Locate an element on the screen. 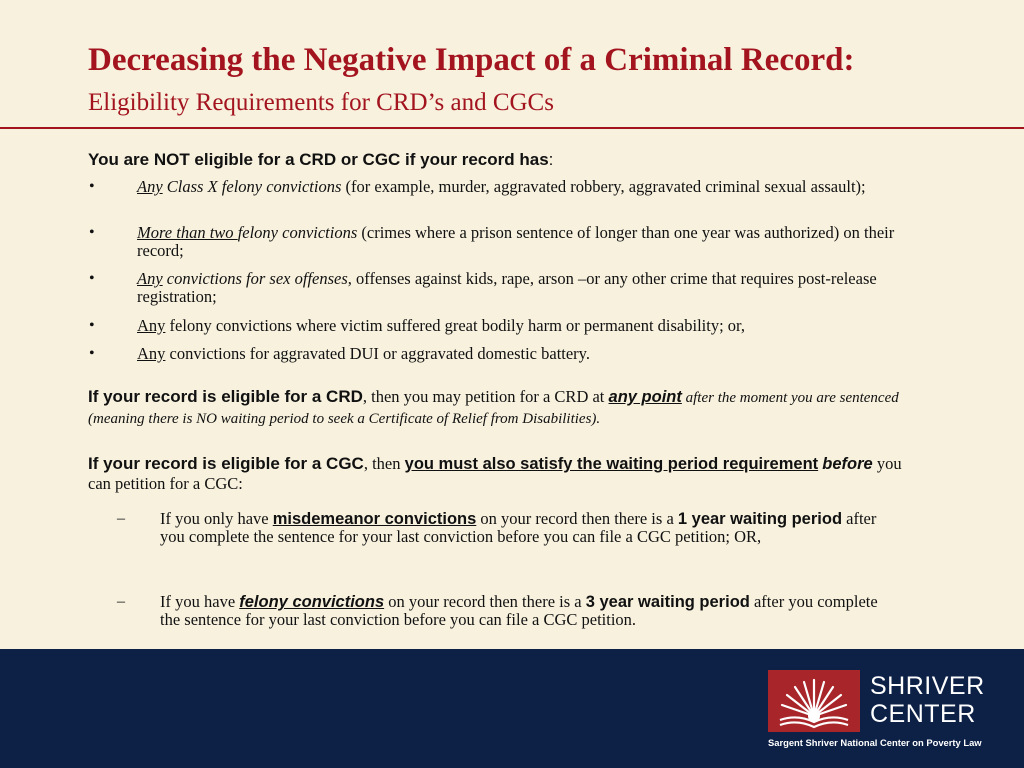 This screenshot has height=768, width=1024. segment: before is located at coordinates (847, 464).